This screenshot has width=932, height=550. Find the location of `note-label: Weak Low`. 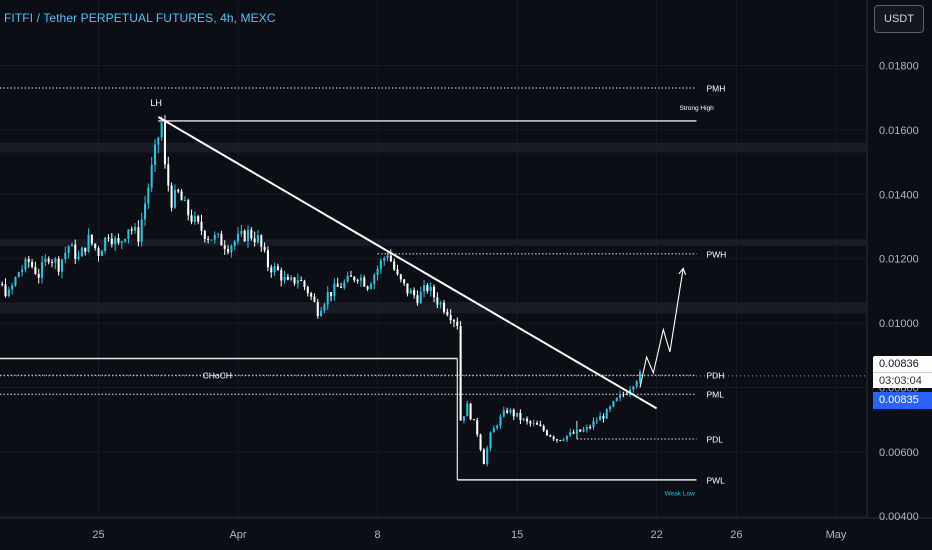

note-label: Weak Low is located at coordinates (680, 493).